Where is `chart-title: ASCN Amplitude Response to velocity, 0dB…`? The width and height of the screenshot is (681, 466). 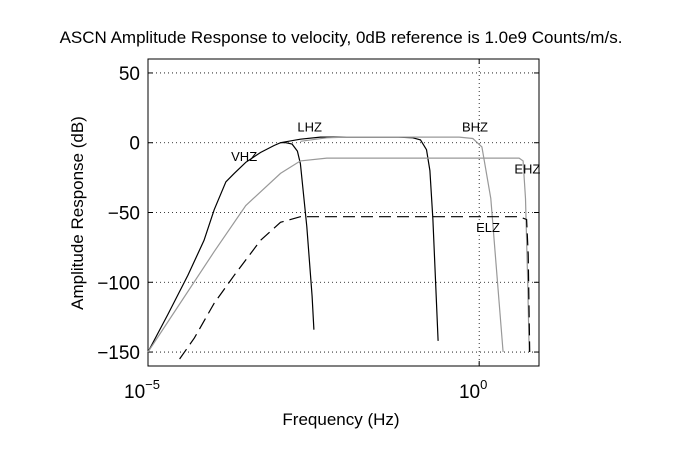
chart-title: ASCN Amplitude Response to velocity, 0dB… is located at coordinates (341, 37).